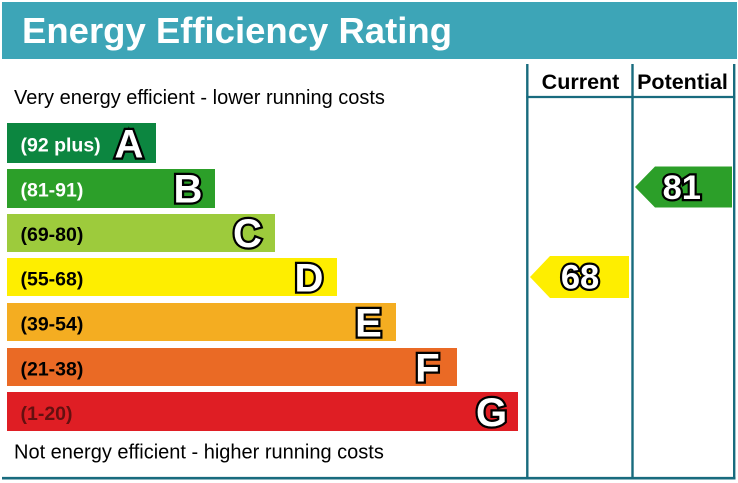 This screenshot has height=483, width=738. Describe the element at coordinates (52, 191) in the screenshot. I see `svg-text: (81-91)` at that location.